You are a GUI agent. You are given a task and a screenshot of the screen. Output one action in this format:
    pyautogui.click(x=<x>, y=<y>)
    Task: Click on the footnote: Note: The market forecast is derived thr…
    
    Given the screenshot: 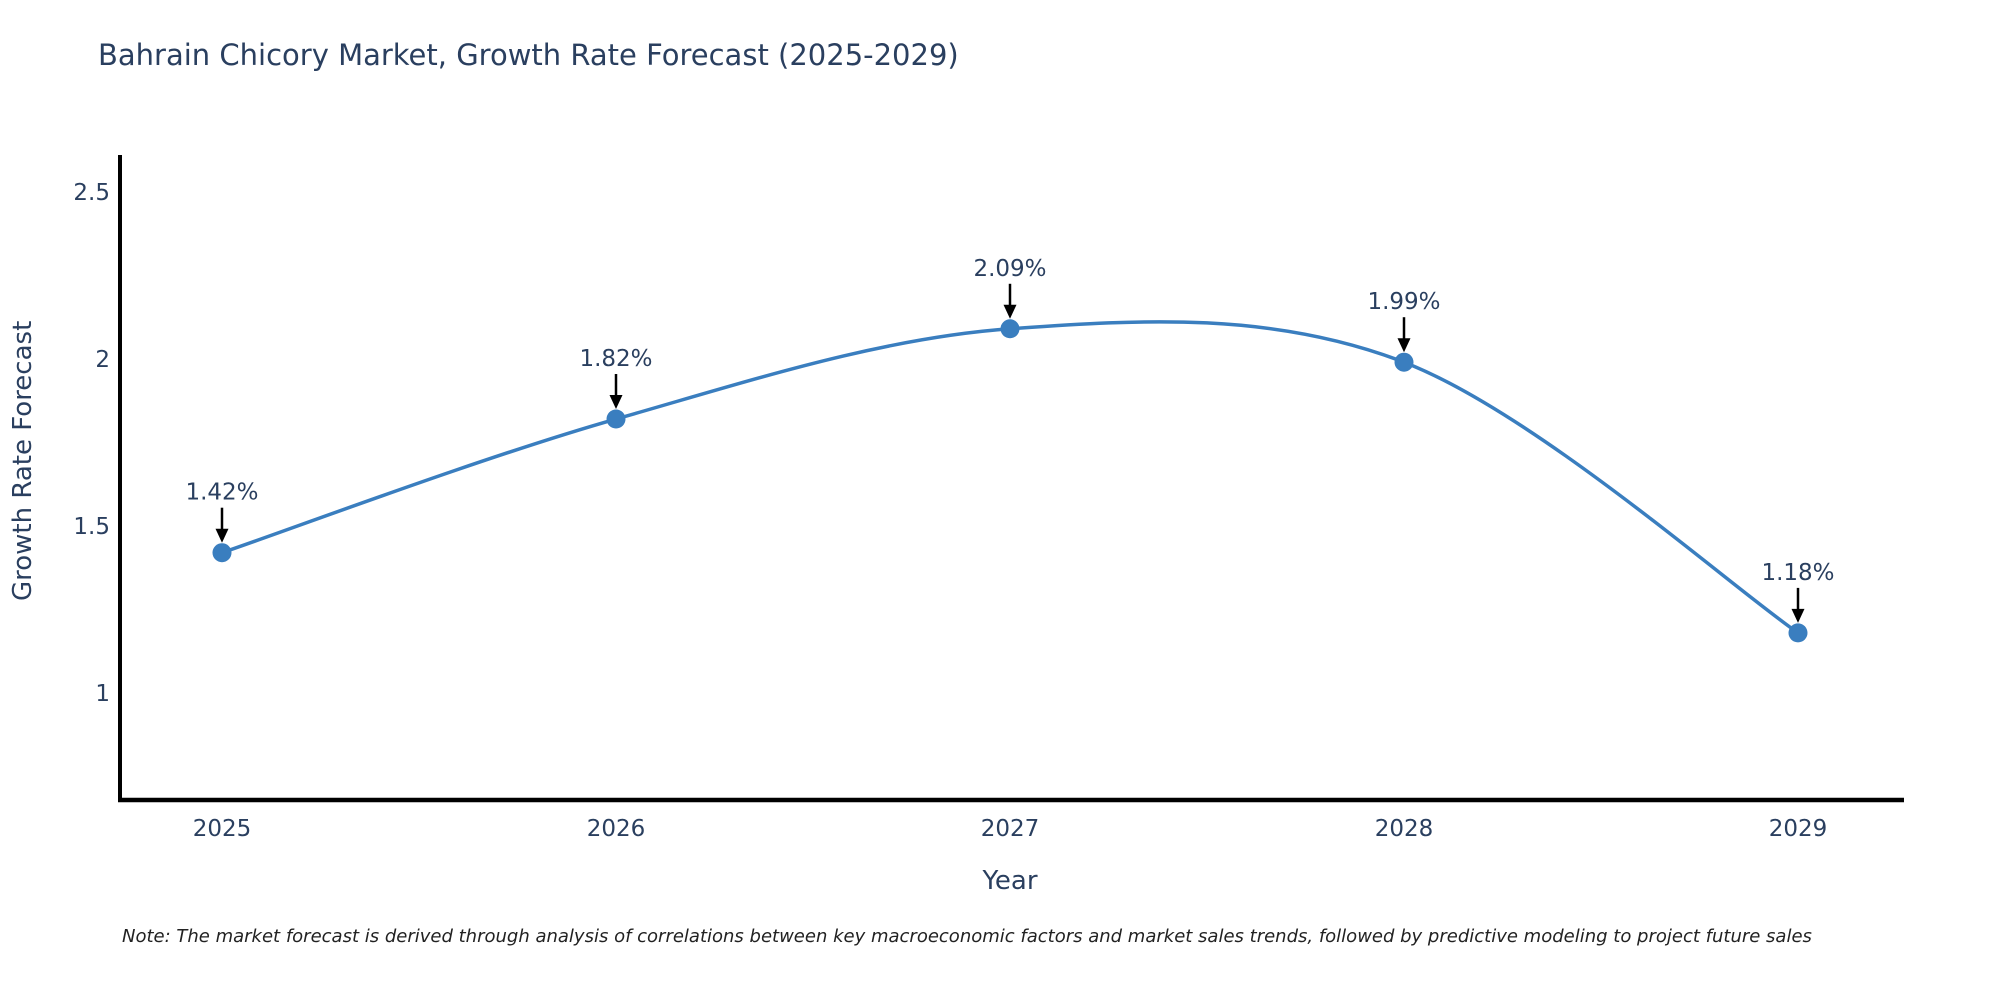 What is the action you would take?
    pyautogui.click(x=967, y=936)
    